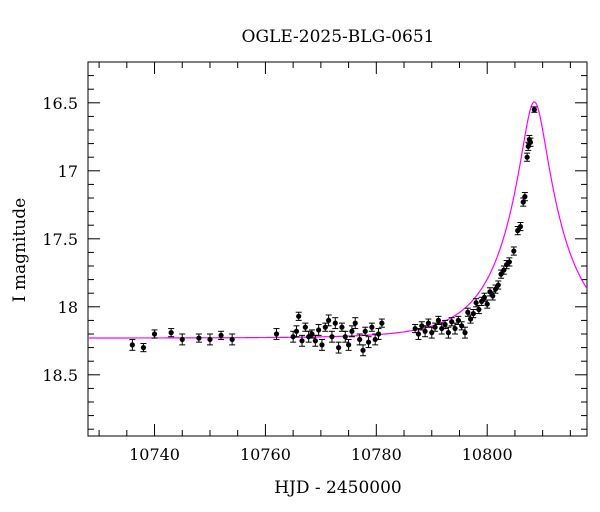 This screenshot has height=512, width=600. What do you see at coordinates (60, 103) in the screenshot?
I see `y-tick-label: 16.5` at bounding box center [60, 103].